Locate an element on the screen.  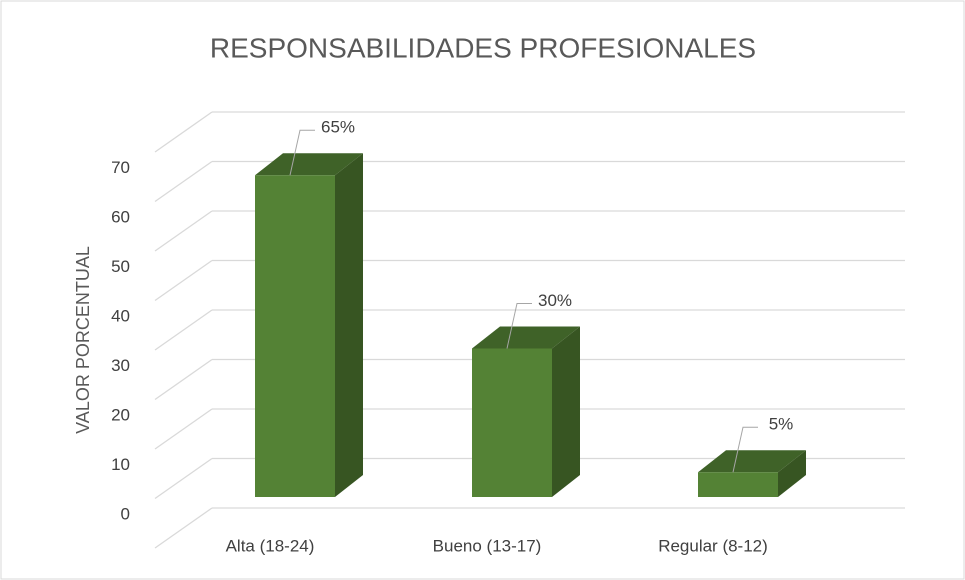
data-label: 65% is located at coordinates (338, 127).